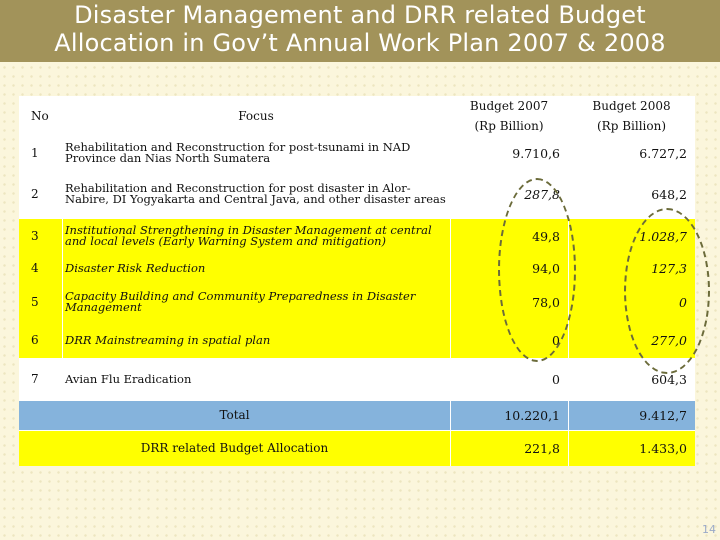 The width and height of the screenshot is (720, 540). Describe the element at coordinates (40, 379) in the screenshot. I see `row-7-no: 7` at that location.